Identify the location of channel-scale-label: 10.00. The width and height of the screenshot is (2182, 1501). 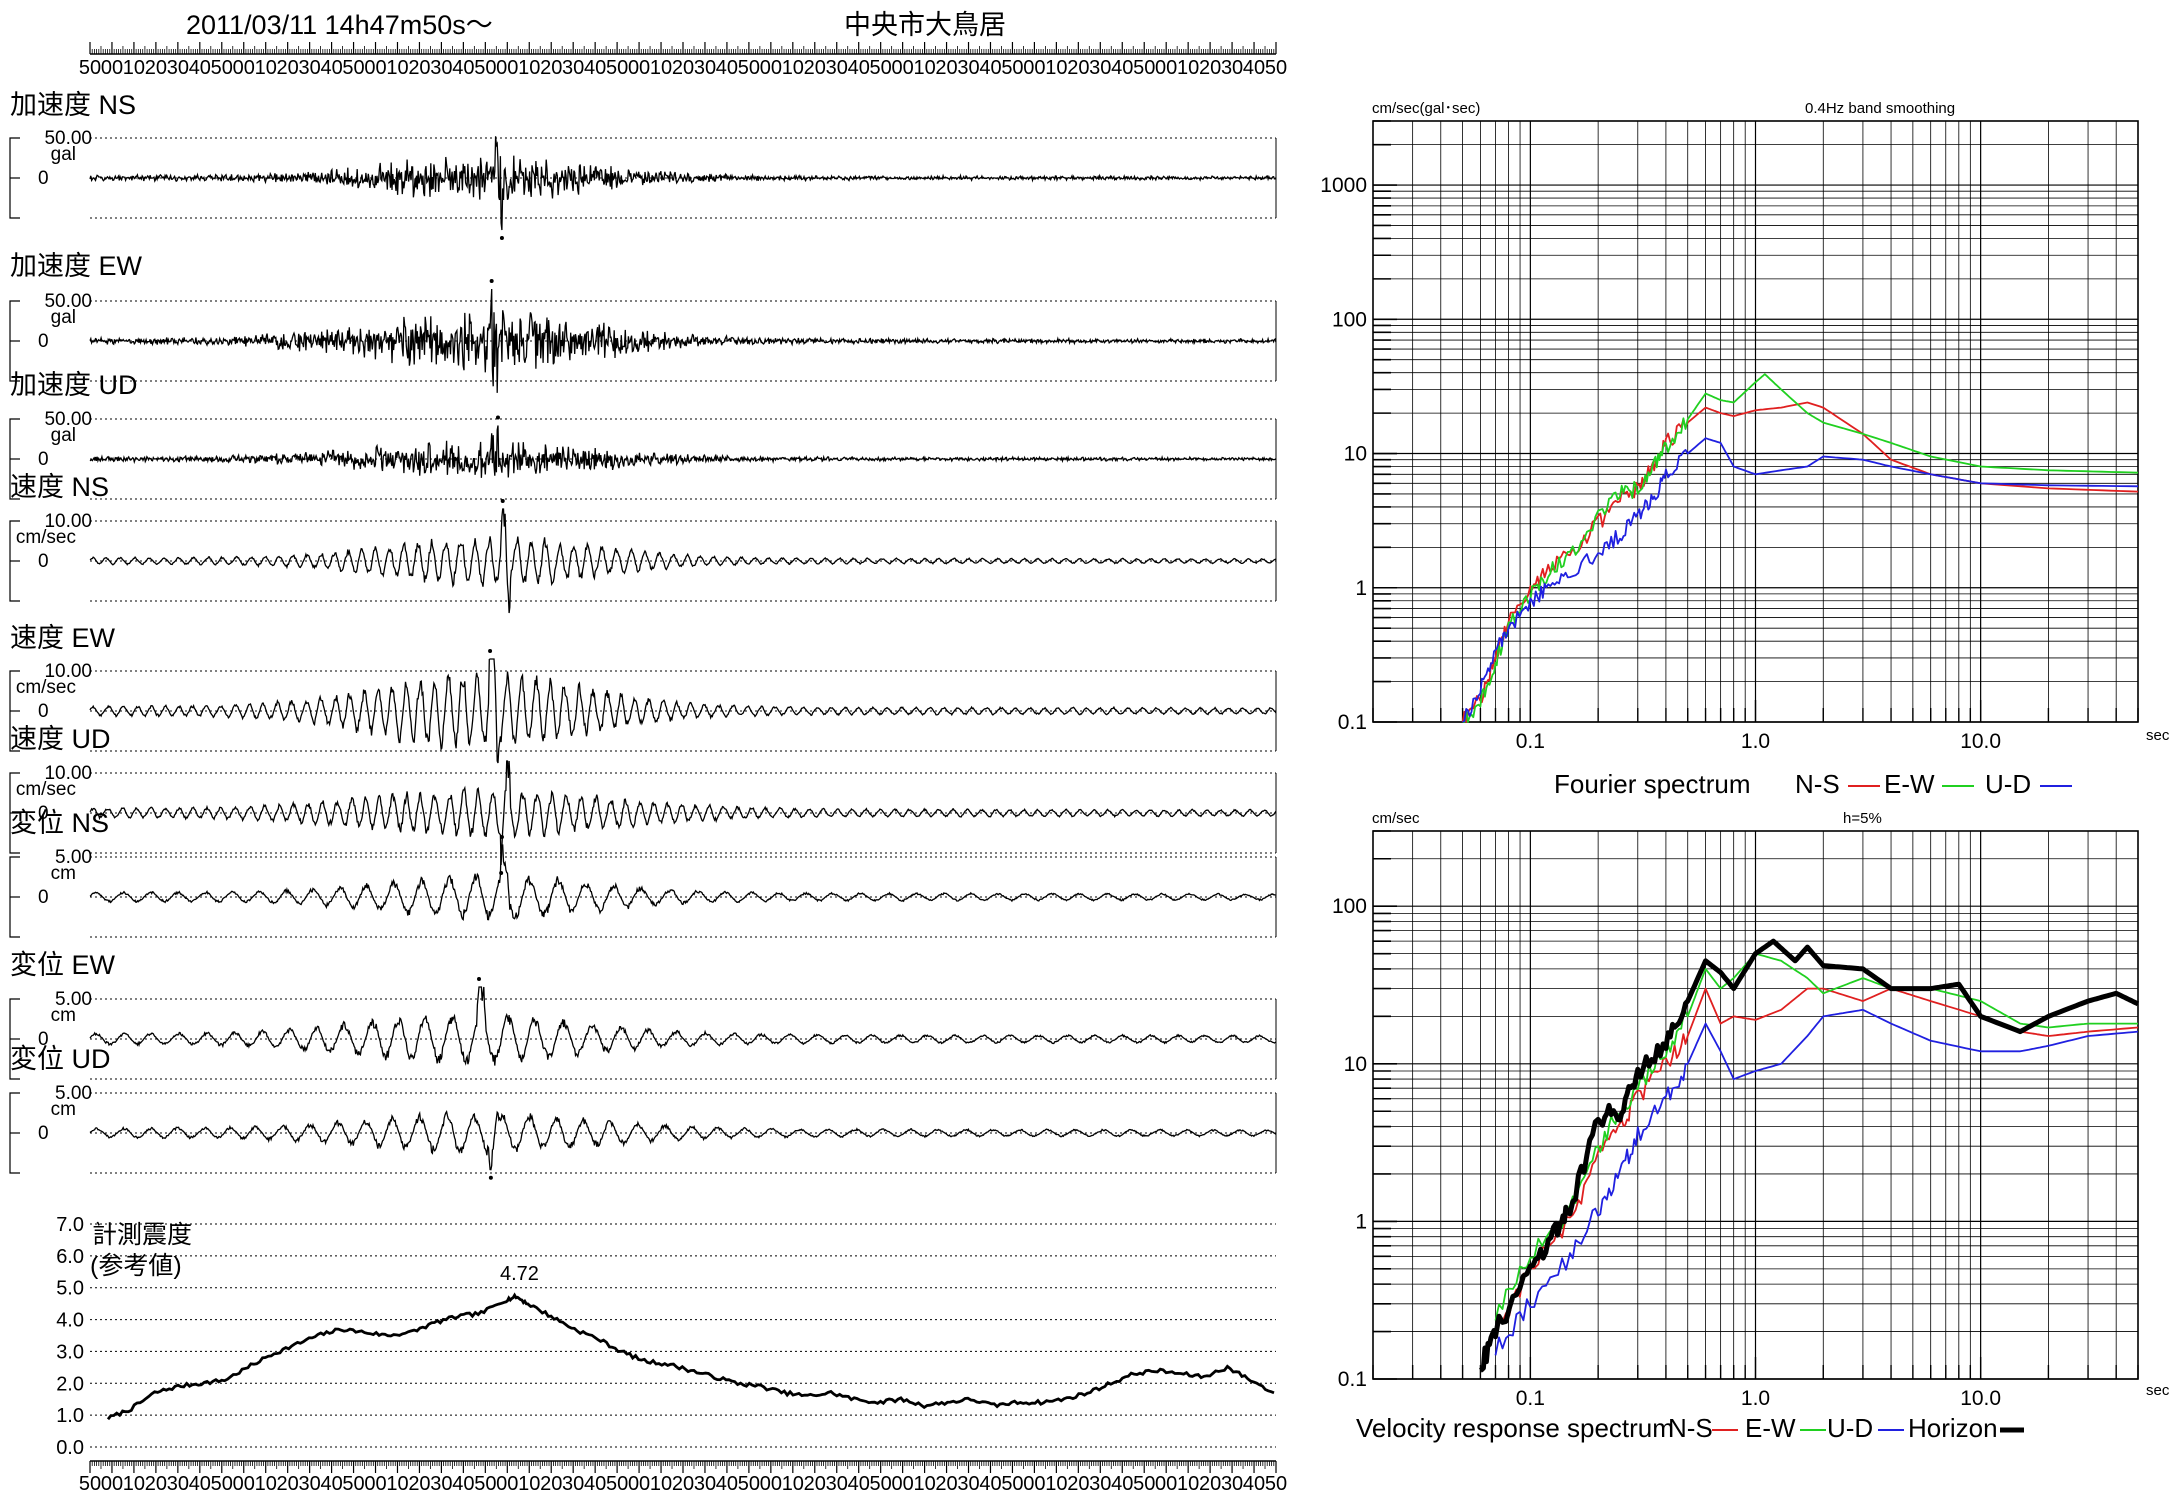
(68, 671).